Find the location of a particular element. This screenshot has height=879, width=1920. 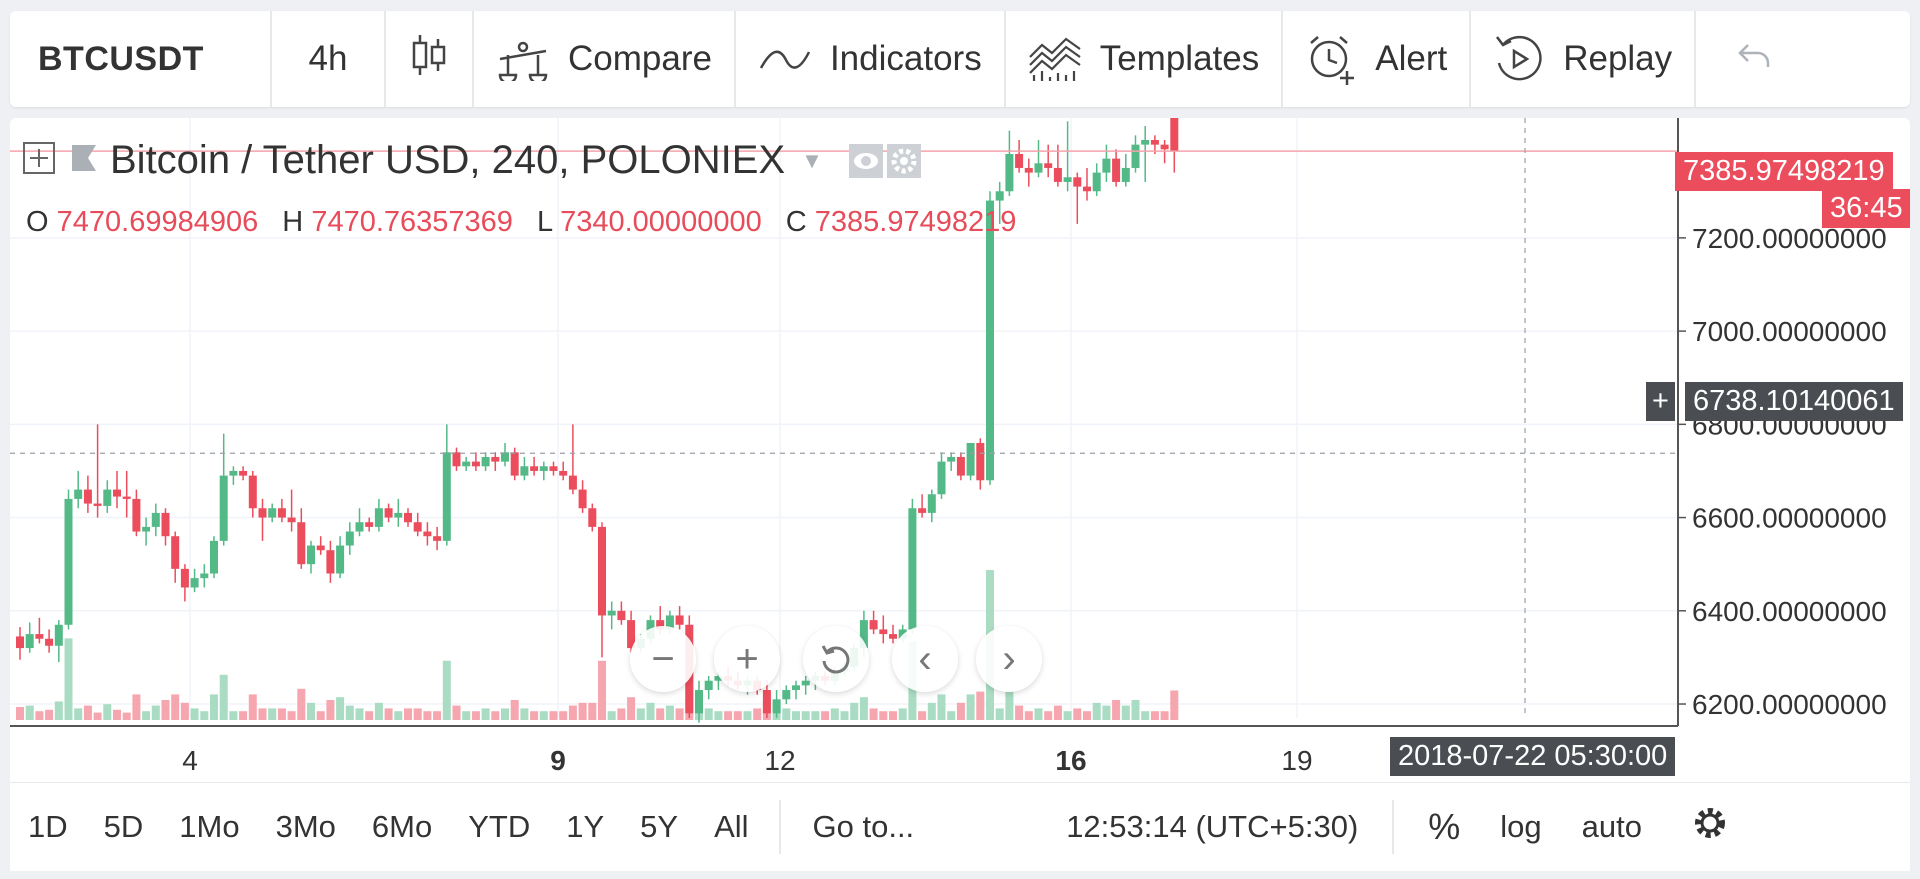

range-button-5y: 5Y is located at coordinates (659, 826).